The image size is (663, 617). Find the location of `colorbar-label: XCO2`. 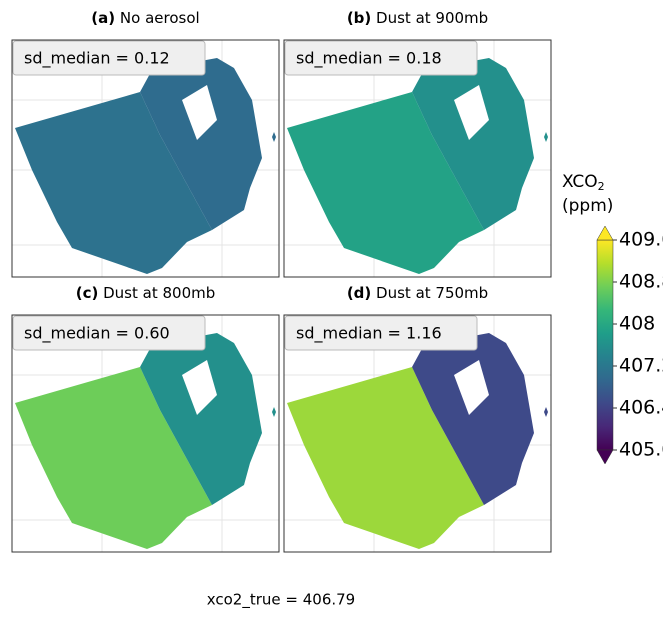

colorbar-label: XCO2 is located at coordinates (583, 182).